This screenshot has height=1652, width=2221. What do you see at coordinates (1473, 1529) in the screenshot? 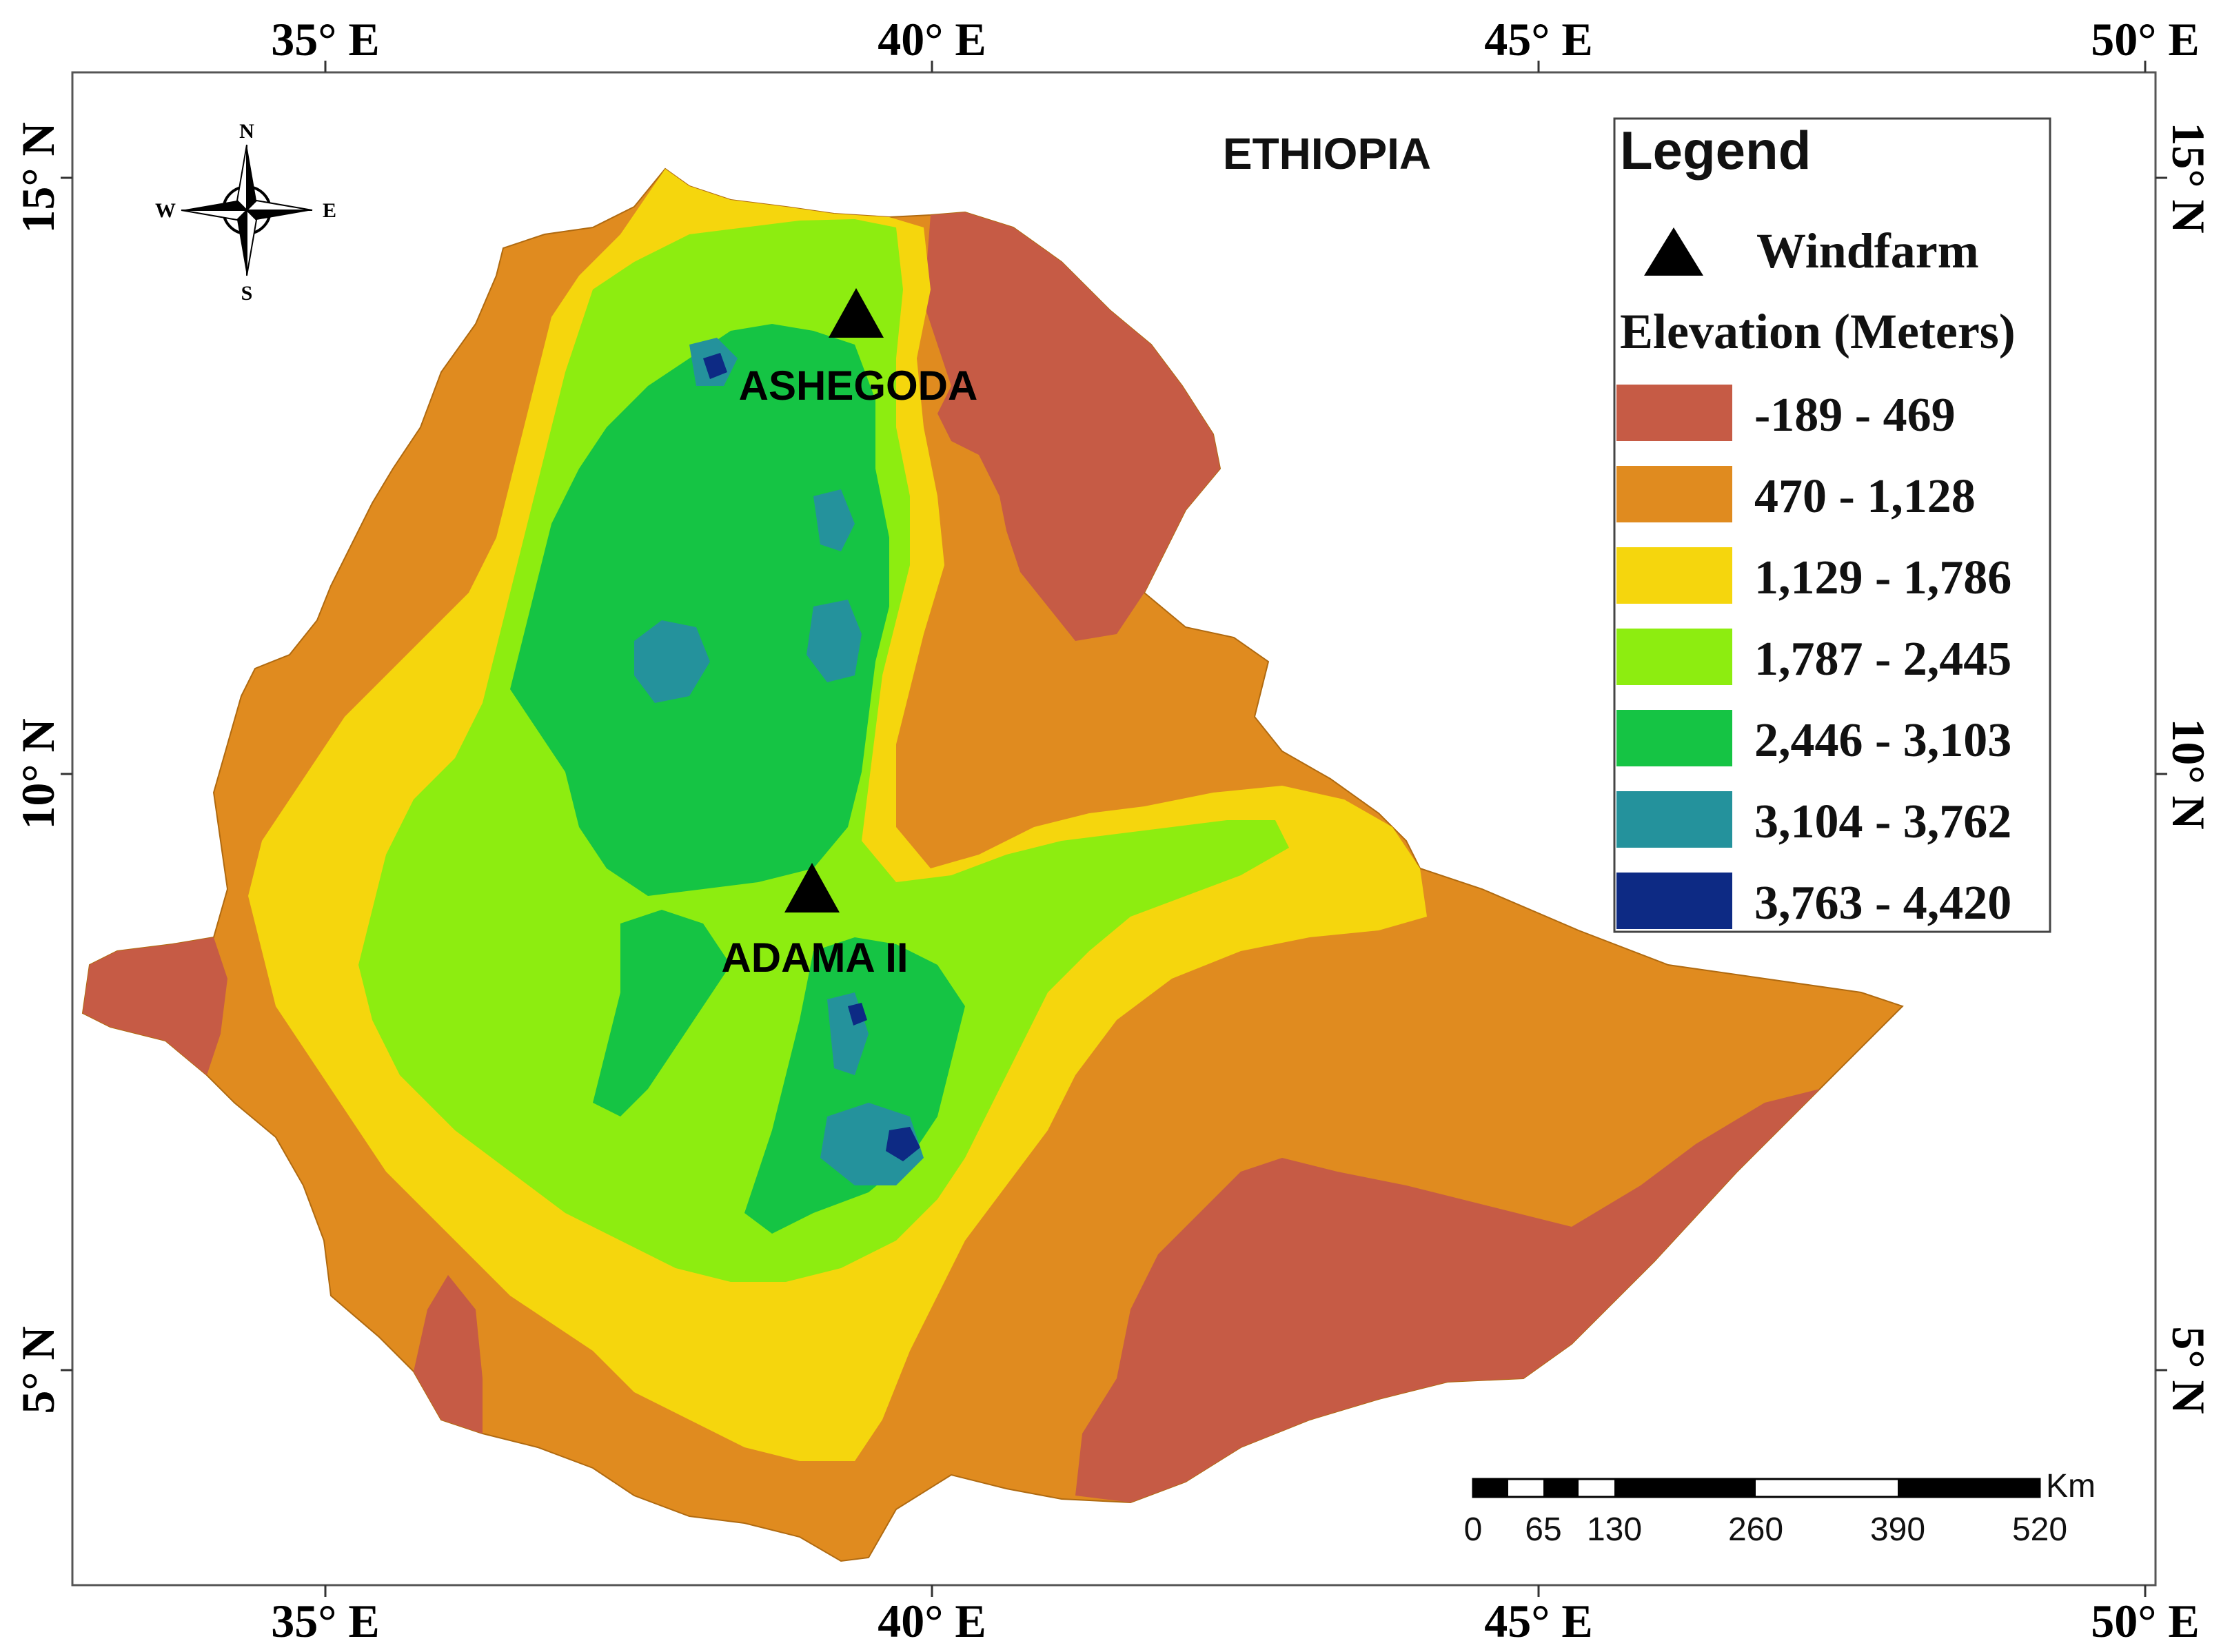
I see `scale-tick-0: 0` at bounding box center [1473, 1529].